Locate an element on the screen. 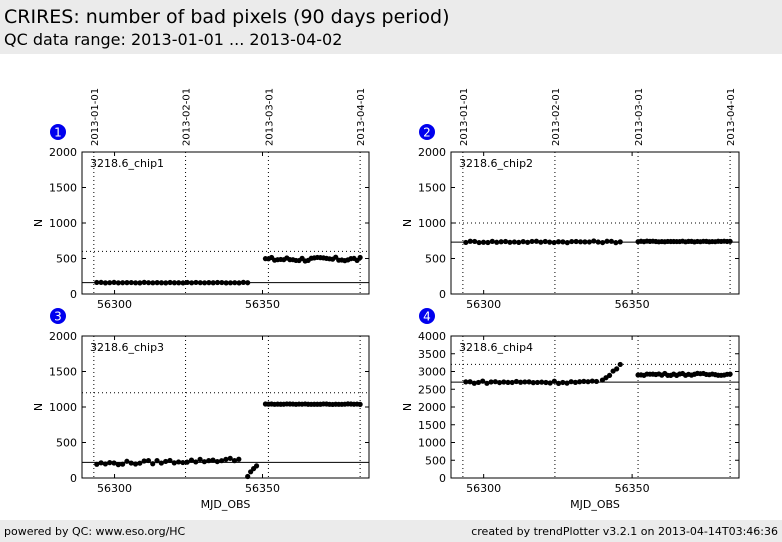 This screenshot has height=542, width=782. panel-number: 3 is located at coordinates (58, 317).